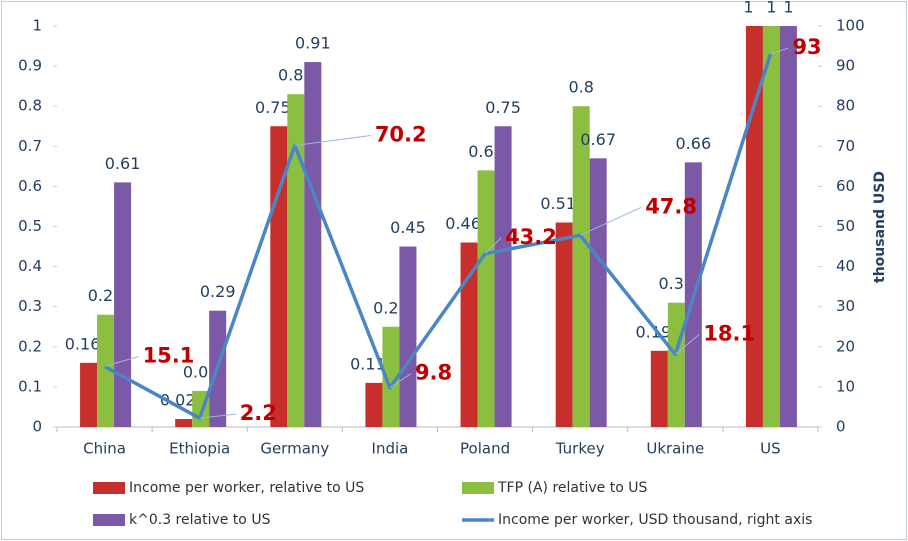 The height and width of the screenshot is (541, 908). What do you see at coordinates (845, 386) in the screenshot?
I see `y2-tick-label: 10` at bounding box center [845, 386].